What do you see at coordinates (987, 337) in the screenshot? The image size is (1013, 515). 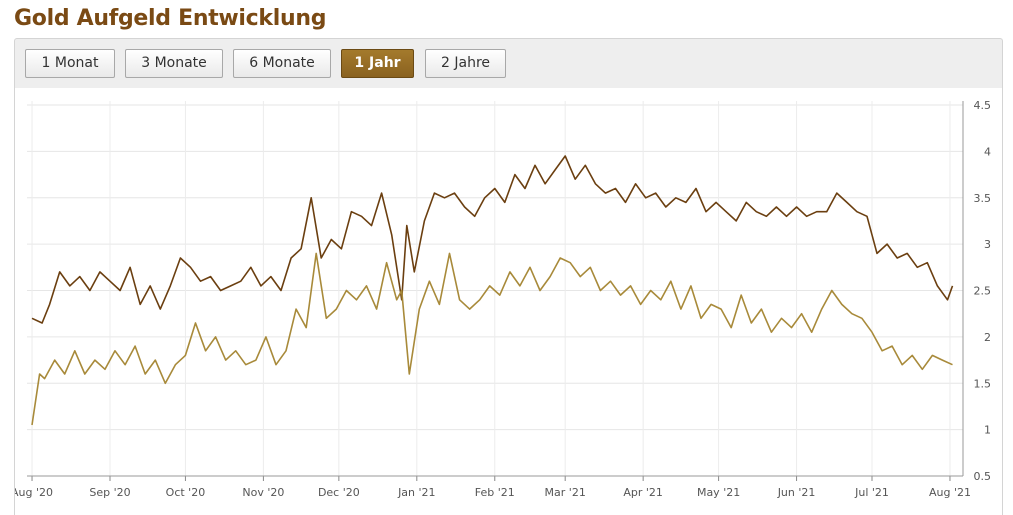 I see `y-tick-label: 2` at bounding box center [987, 337].